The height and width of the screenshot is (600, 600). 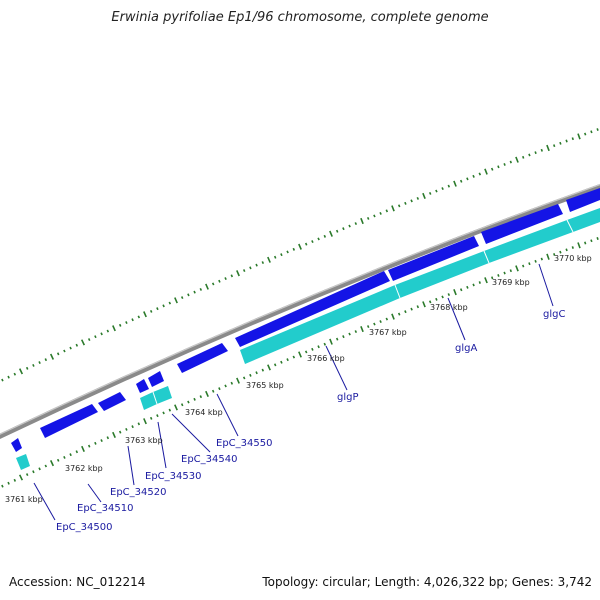 I want to click on cds-boundary, so click(x=486, y=257).